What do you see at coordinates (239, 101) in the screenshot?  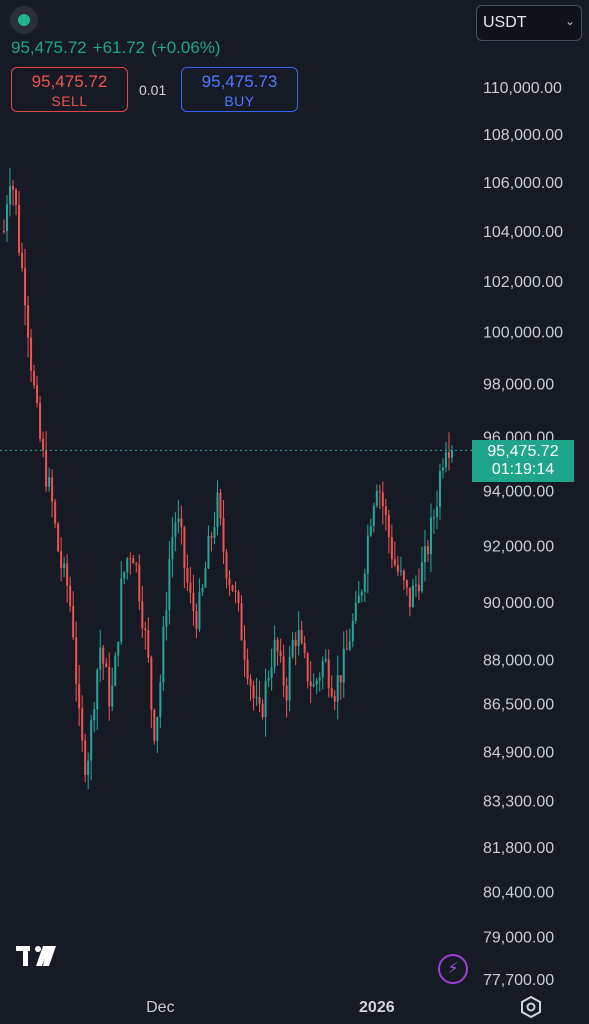 I see `buy-label: BUY` at bounding box center [239, 101].